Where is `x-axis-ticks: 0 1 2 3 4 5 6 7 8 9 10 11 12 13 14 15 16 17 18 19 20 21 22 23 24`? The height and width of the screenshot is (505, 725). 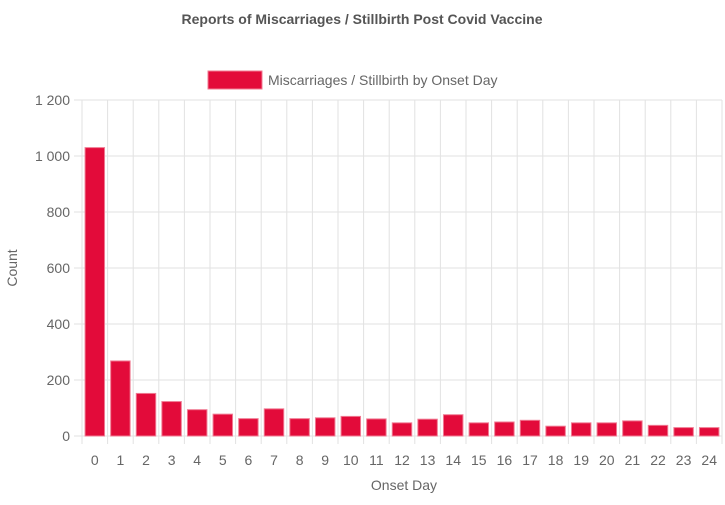
x-axis-ticks: 0 1 2 3 4 5 6 7 8 9 10 11 12 13 14 15 16 17 18 19 20 21 22 23 24 is located at coordinates (404, 460).